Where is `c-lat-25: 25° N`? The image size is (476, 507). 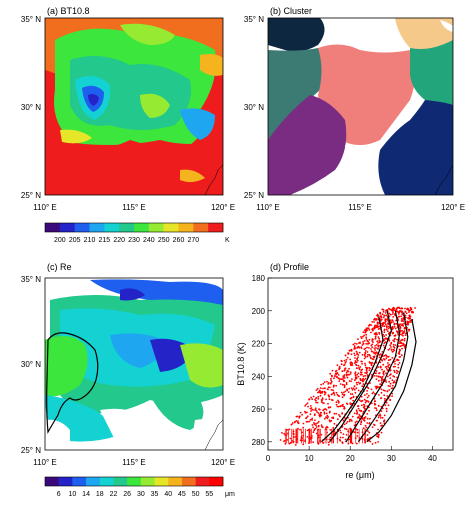 c-lat-25: 25° N is located at coordinates (31, 450).